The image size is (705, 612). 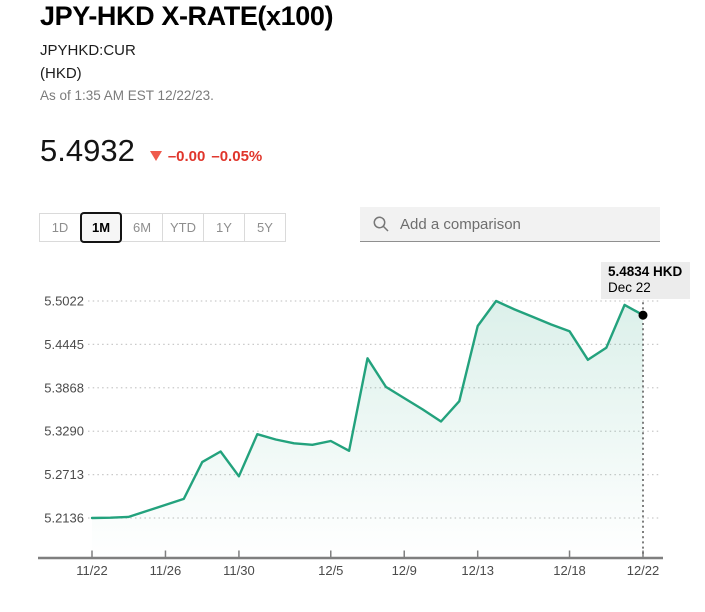 I want to click on x-axis-label: 12/13, so click(x=477, y=570).